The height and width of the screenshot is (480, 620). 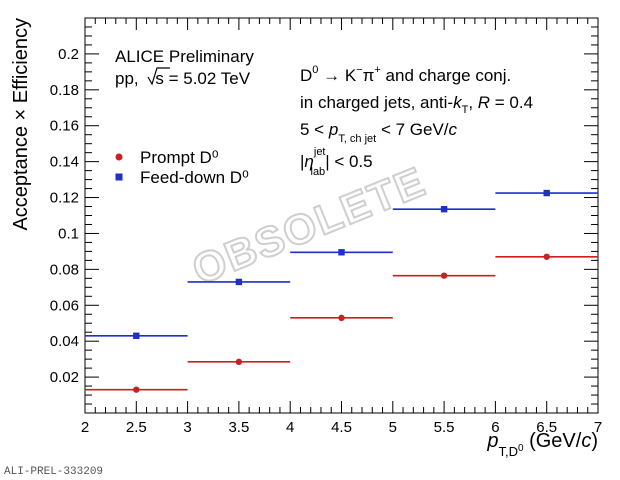 What do you see at coordinates (64, 90) in the screenshot?
I see `y-tick-label: 0.18` at bounding box center [64, 90].